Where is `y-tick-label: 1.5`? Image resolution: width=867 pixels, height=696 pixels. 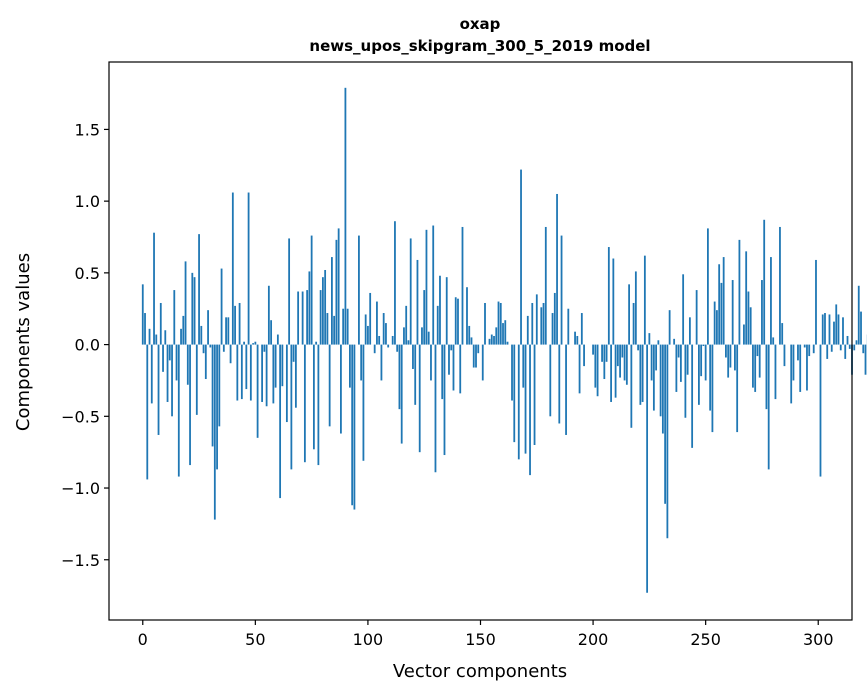
y-tick-label: 1.5 is located at coordinates (87, 129).